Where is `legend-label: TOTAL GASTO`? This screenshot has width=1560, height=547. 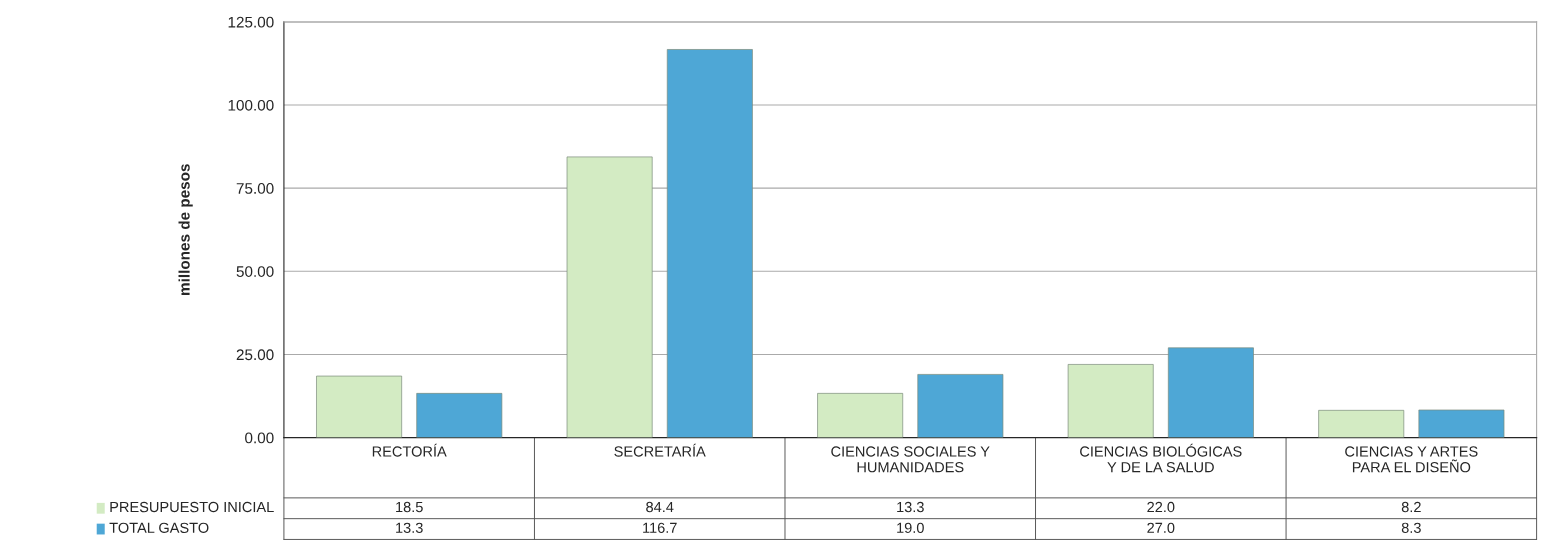
legend-label: TOTAL GASTO is located at coordinates (159, 527).